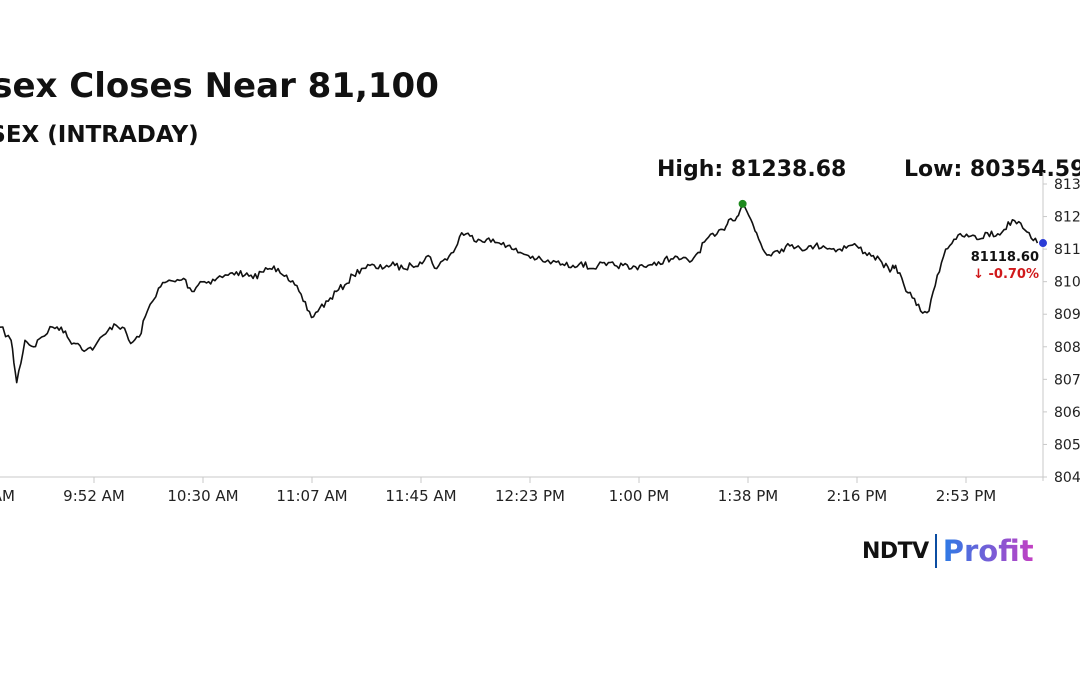 This screenshot has height=674, width=1080. I want to click on x-tick-label: 2:53 PM, so click(966, 496).